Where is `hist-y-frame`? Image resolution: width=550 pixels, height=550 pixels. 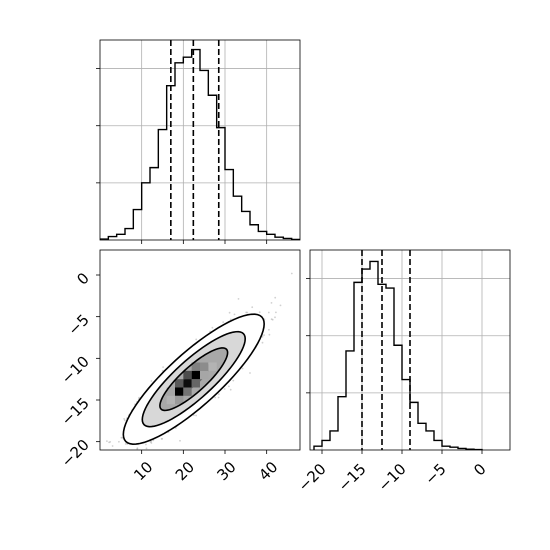
hist-y-frame is located at coordinates (410, 350).